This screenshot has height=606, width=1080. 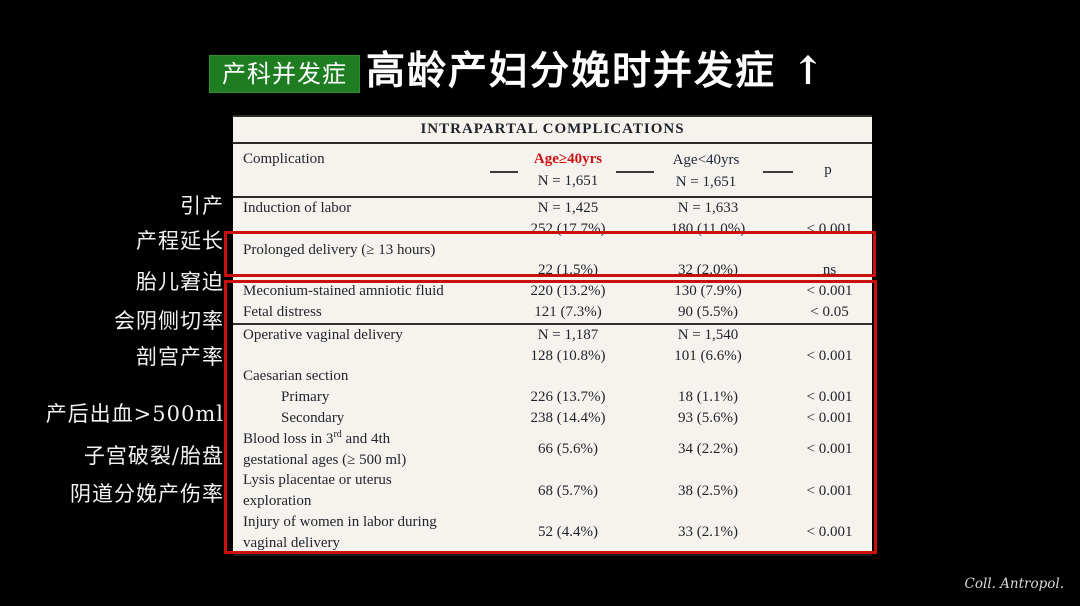 I want to click on age-lt-40-cell: 38 (2.5%), so click(x=708, y=490).